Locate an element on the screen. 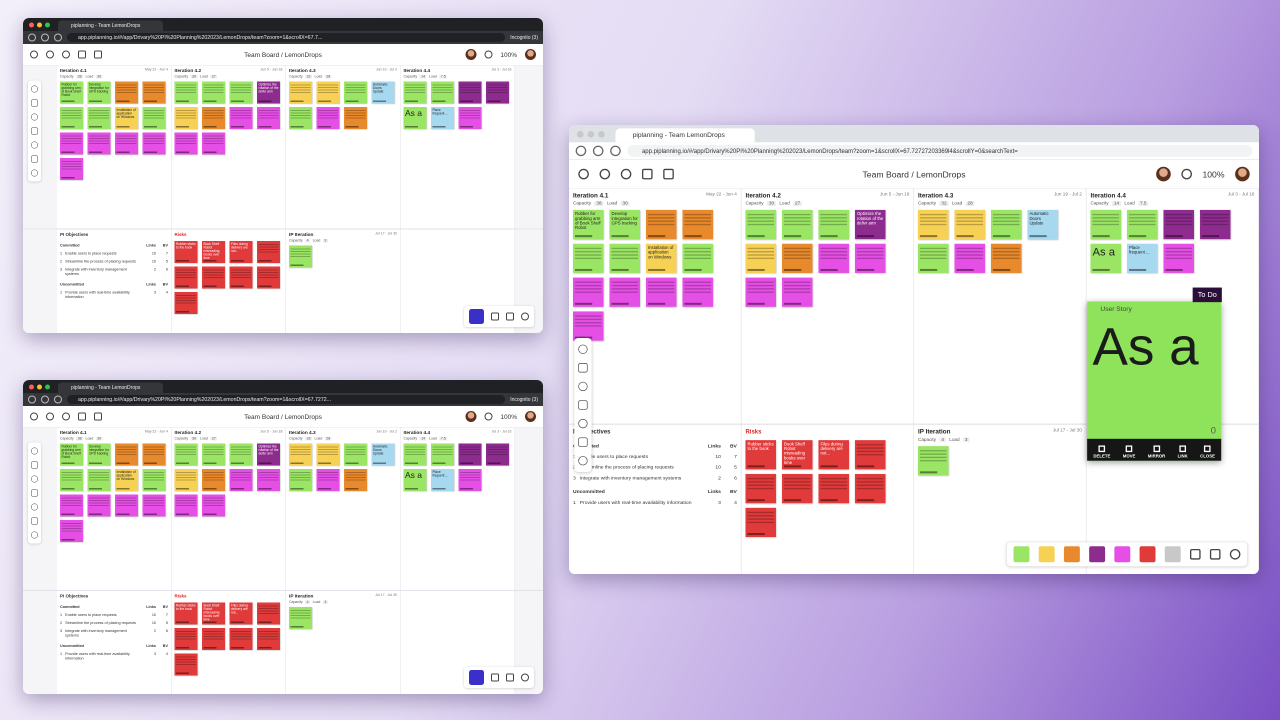 The width and height of the screenshot is (1280, 720). browser-tab: piplanning - Team LemonDrops is located at coordinates (110, 25).